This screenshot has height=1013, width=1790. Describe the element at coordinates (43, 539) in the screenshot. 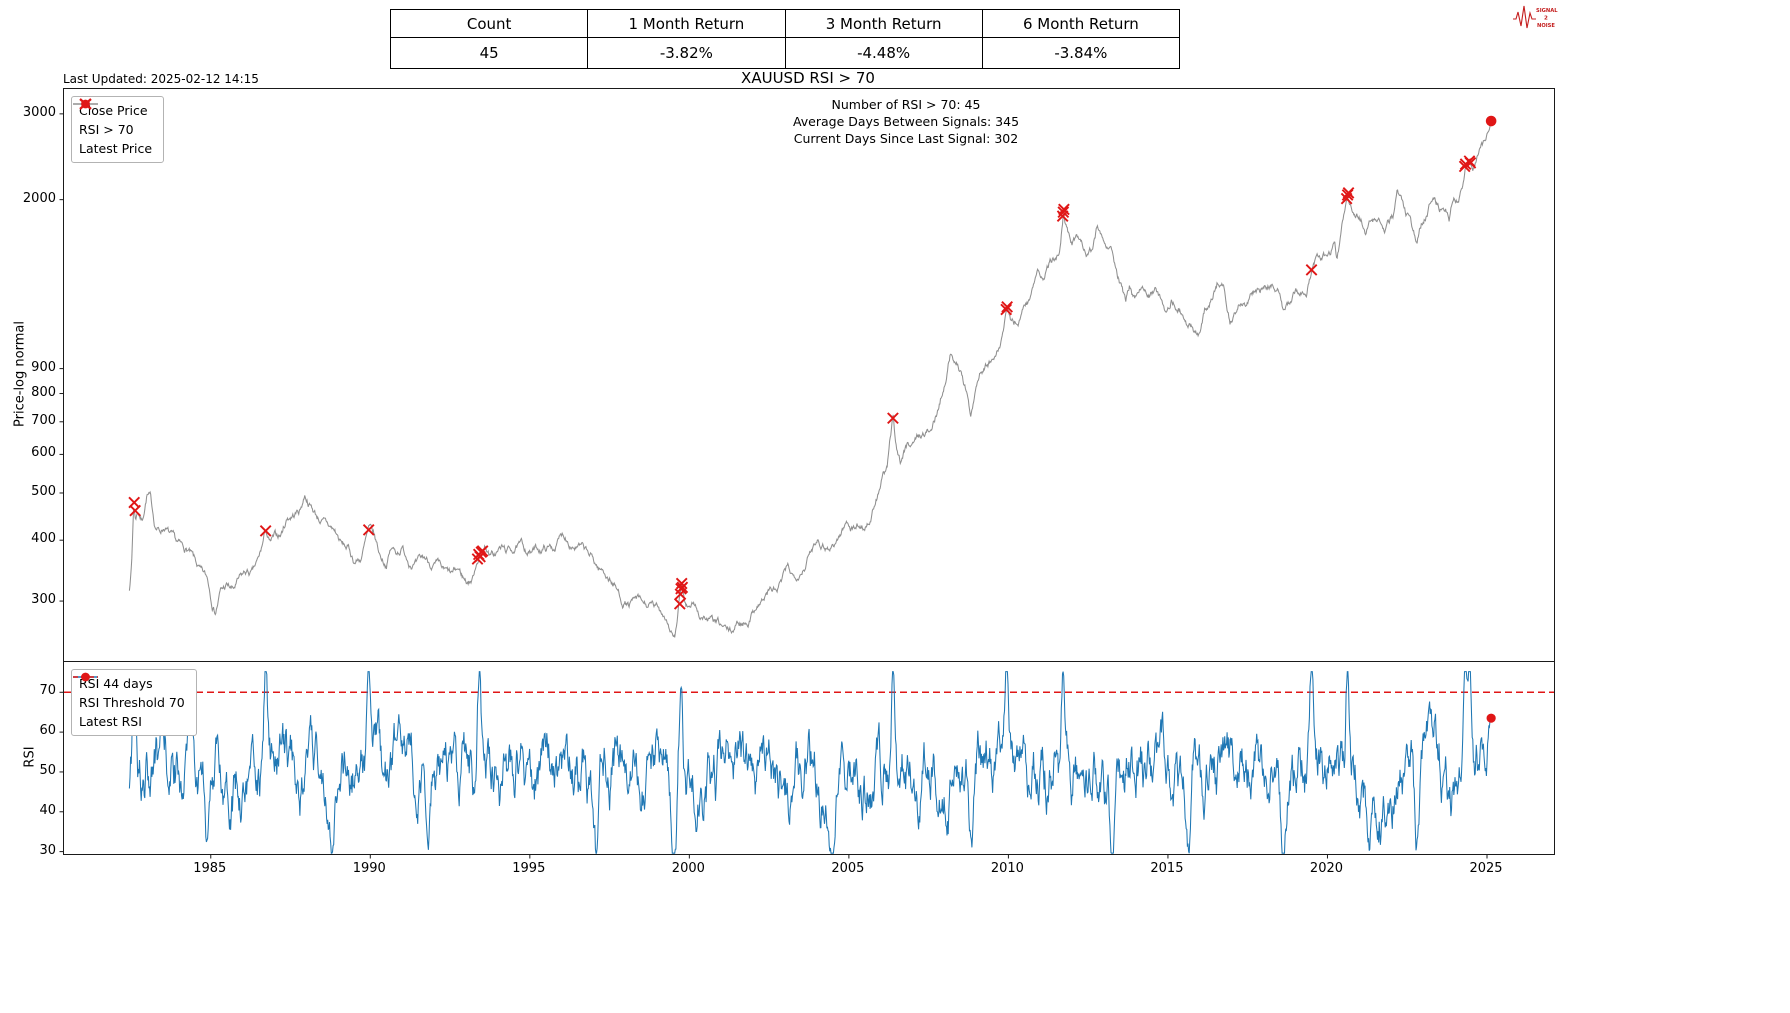

I see `price-ytick-label: 400` at that location.